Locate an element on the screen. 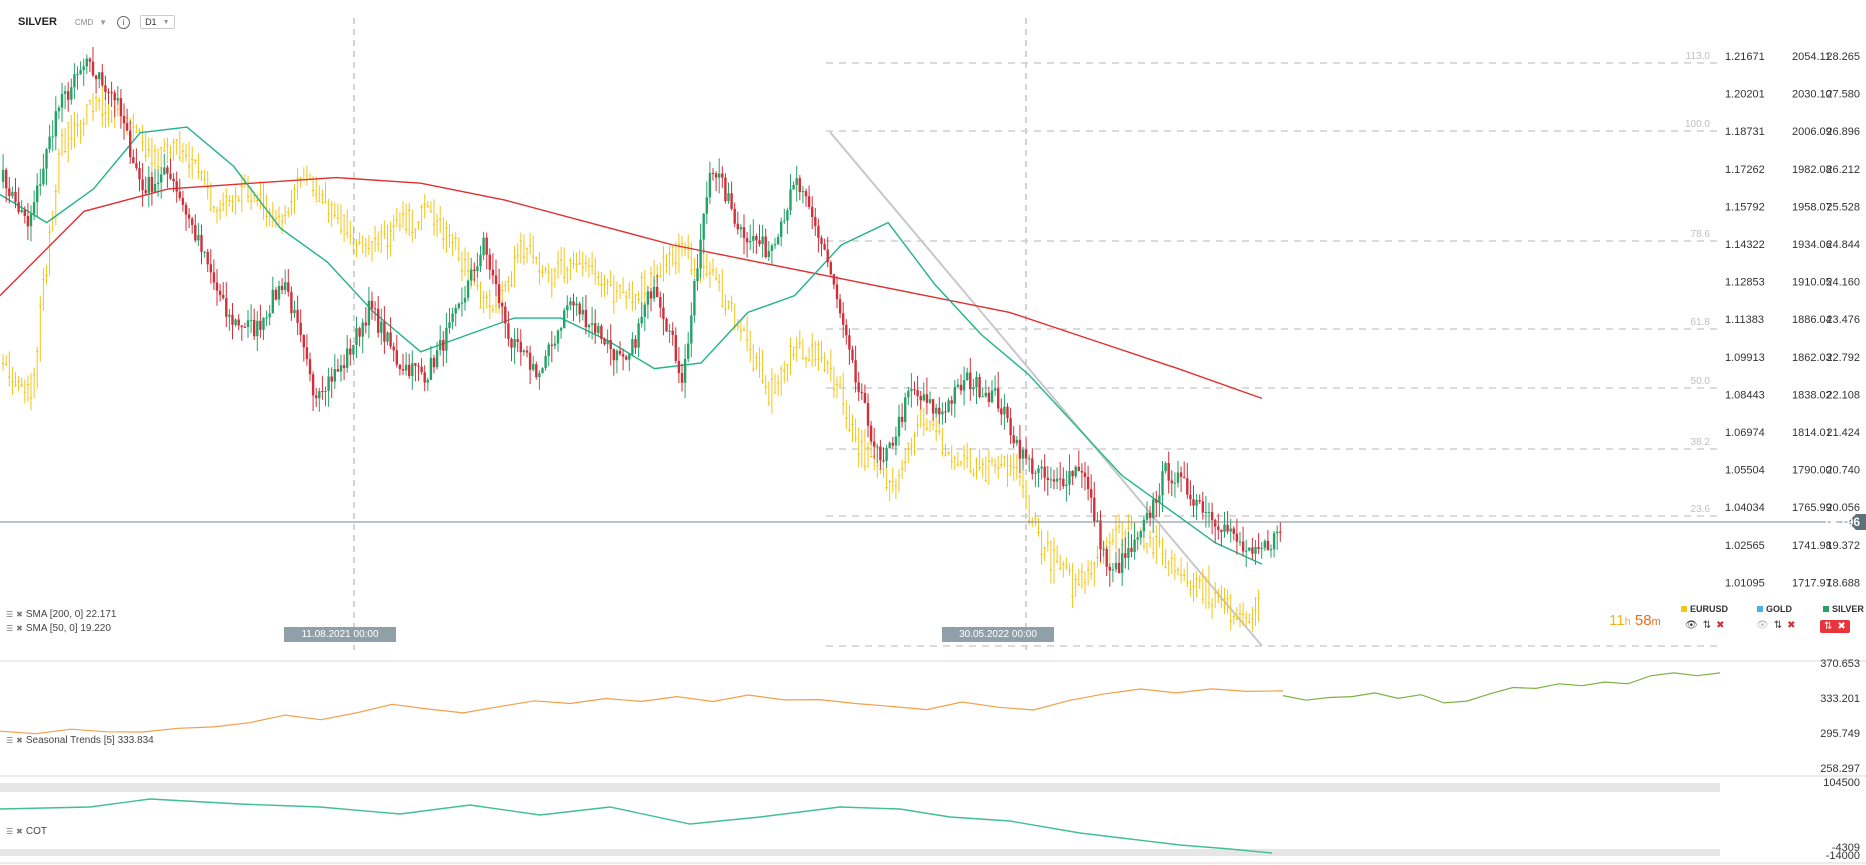  eurusd-axis-tick: 1.18731 is located at coordinates (1745, 132).